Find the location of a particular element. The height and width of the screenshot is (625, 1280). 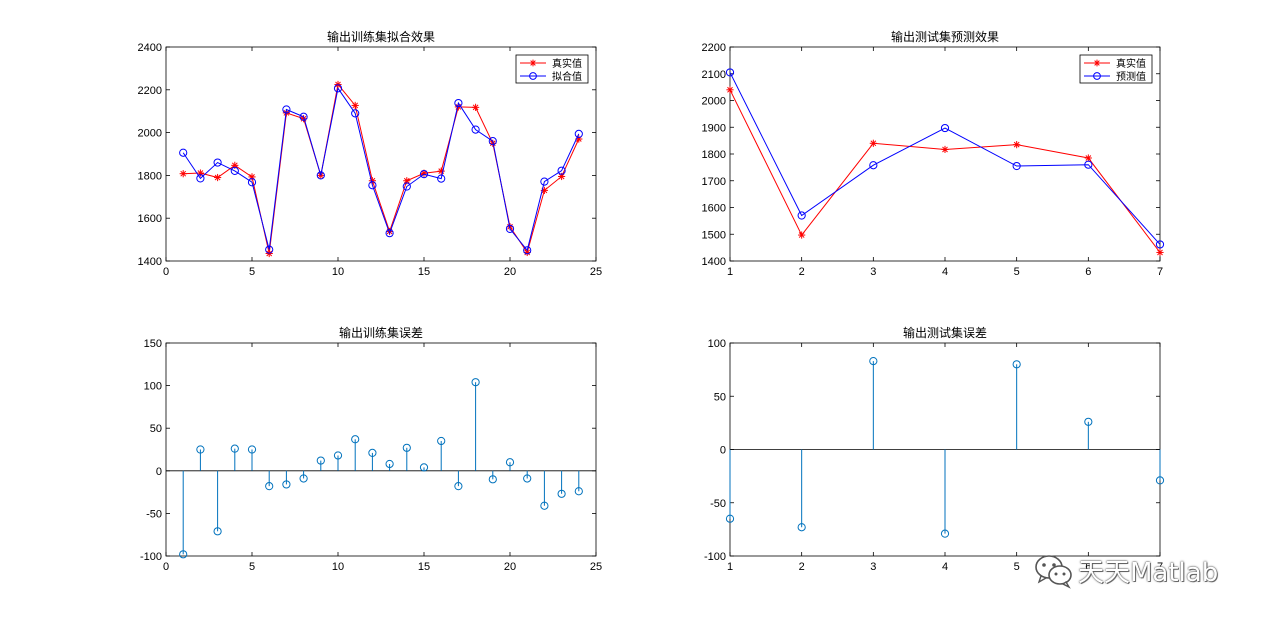

chart-train_err: 输出训练集误差 0 5 10 15 20 25 -100 -50 0 50 100 150 is located at coordinates (371, 449).